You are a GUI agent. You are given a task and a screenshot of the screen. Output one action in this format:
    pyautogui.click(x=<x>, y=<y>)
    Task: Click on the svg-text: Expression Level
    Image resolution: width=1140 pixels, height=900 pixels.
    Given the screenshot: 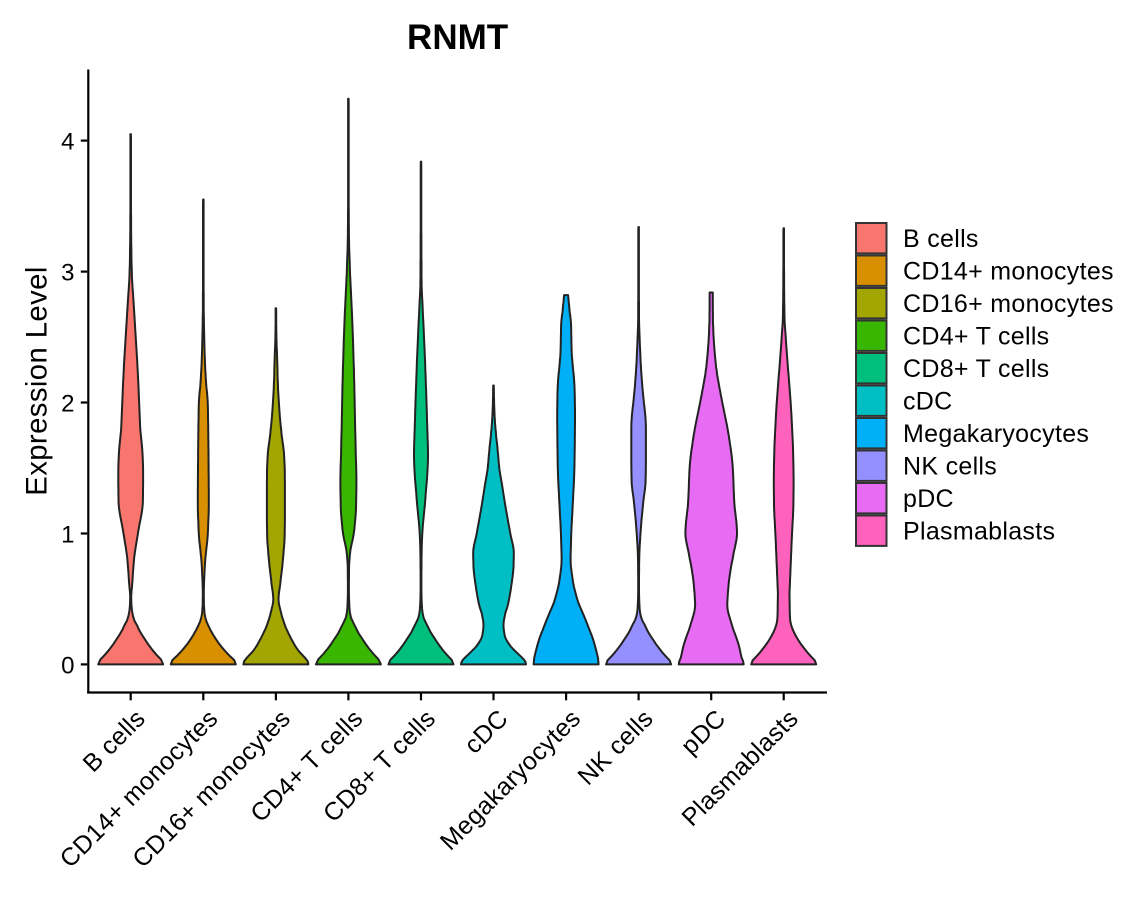 What is the action you would take?
    pyautogui.click(x=37, y=381)
    